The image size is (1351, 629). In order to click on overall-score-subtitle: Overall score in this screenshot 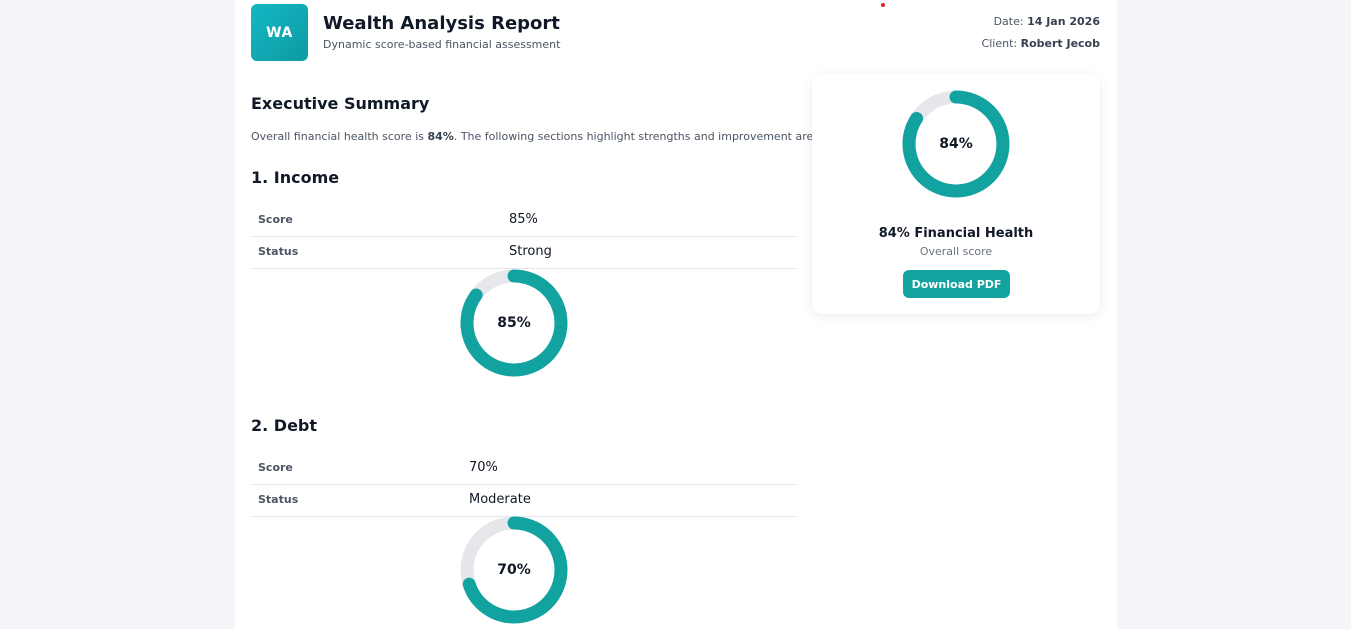, I will do `click(956, 251)`.